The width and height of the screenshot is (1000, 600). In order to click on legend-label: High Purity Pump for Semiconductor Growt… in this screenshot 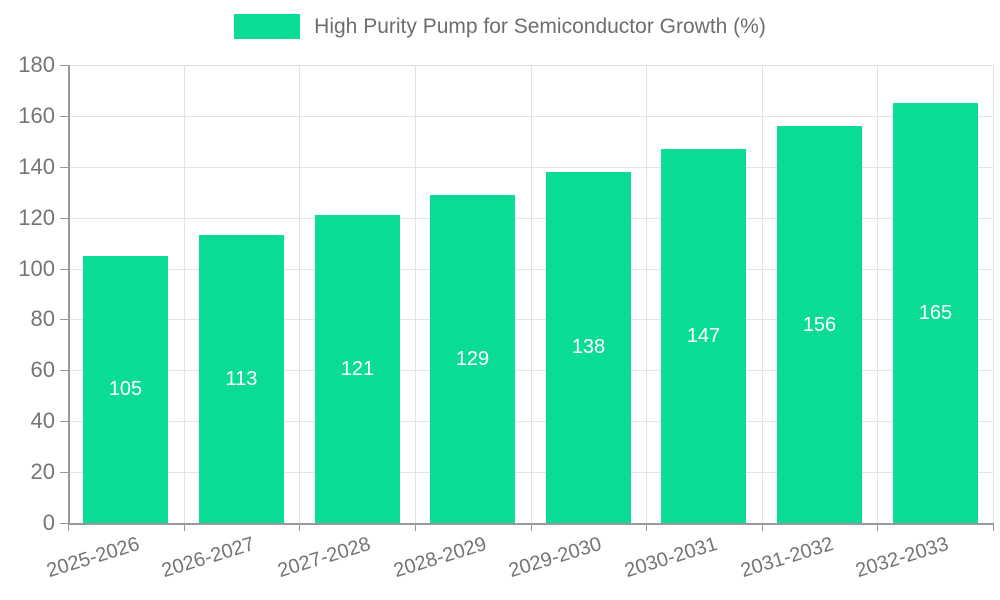, I will do `click(540, 26)`.